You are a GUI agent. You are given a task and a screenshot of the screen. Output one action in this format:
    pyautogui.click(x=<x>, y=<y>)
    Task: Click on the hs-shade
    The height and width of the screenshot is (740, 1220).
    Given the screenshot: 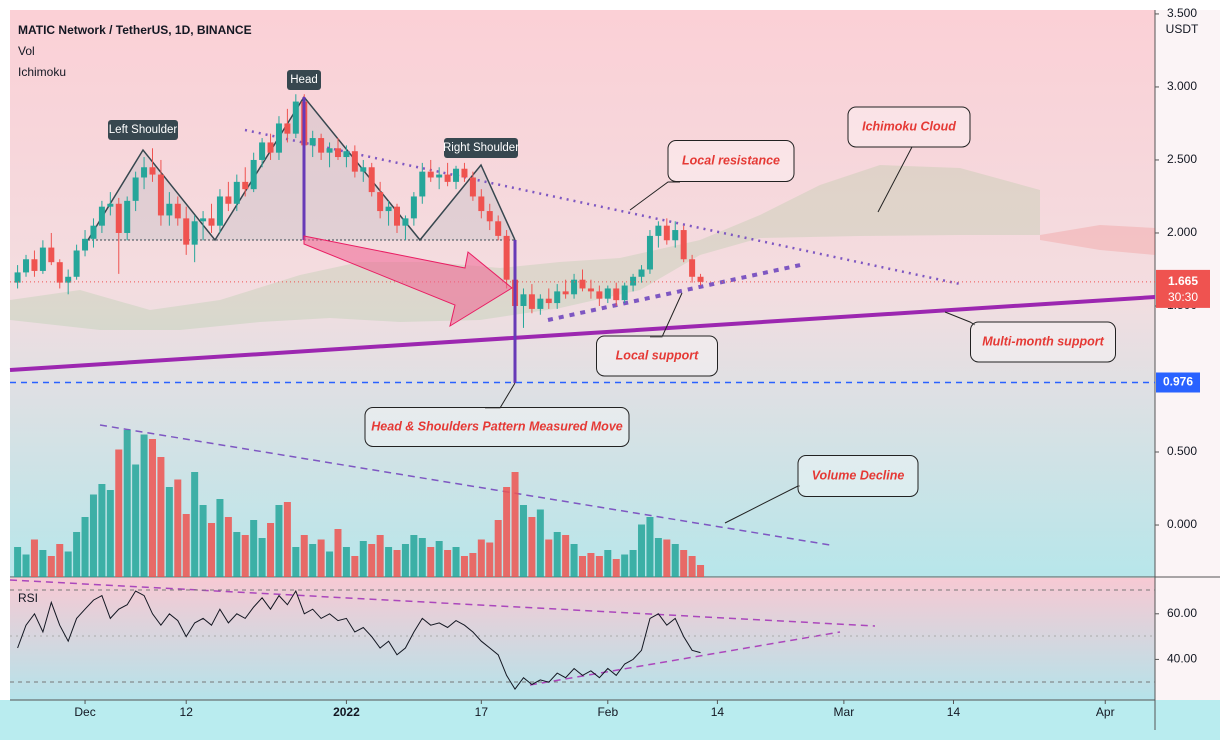 What is the action you would take?
    pyautogui.click(x=301, y=168)
    